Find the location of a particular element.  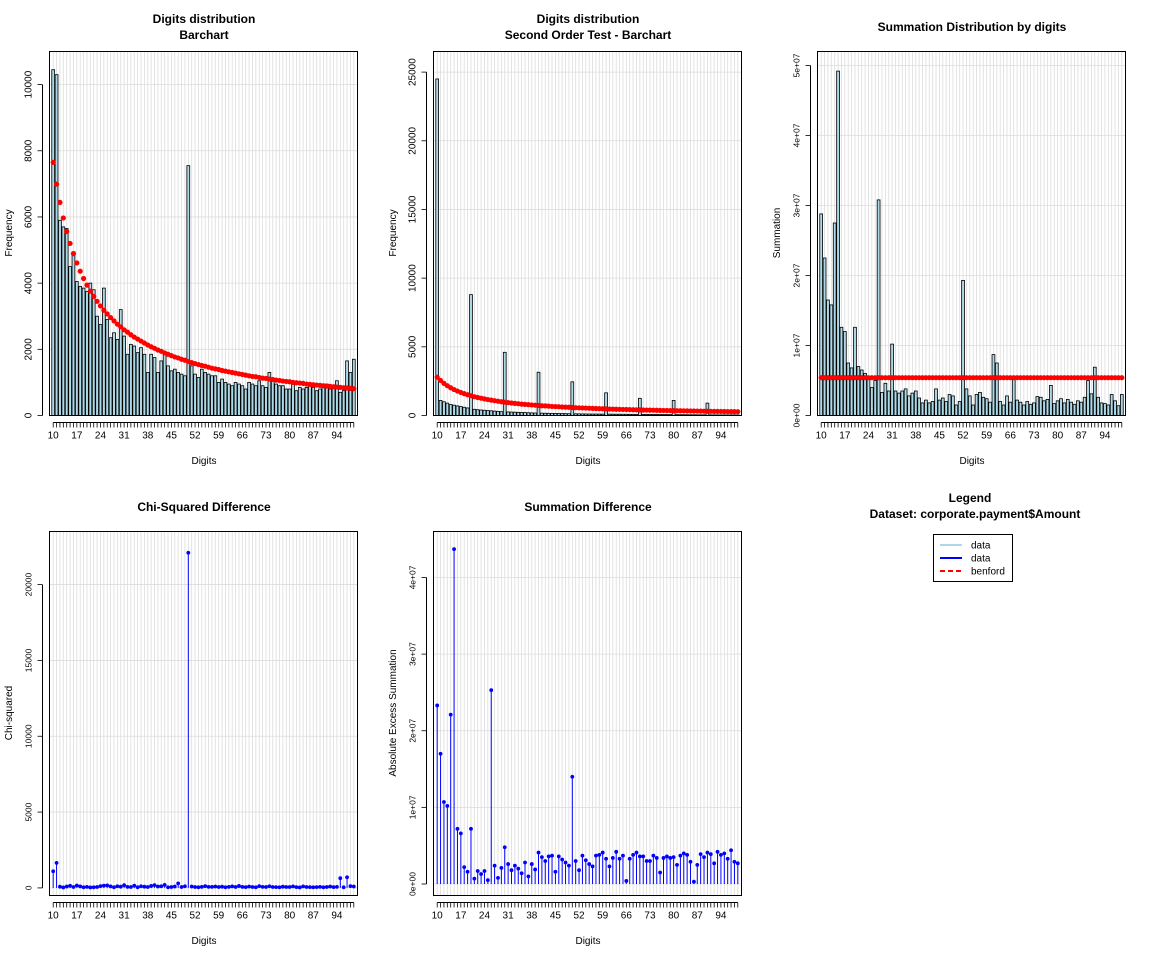

x-tick-label: 94 is located at coordinates (721, 436).